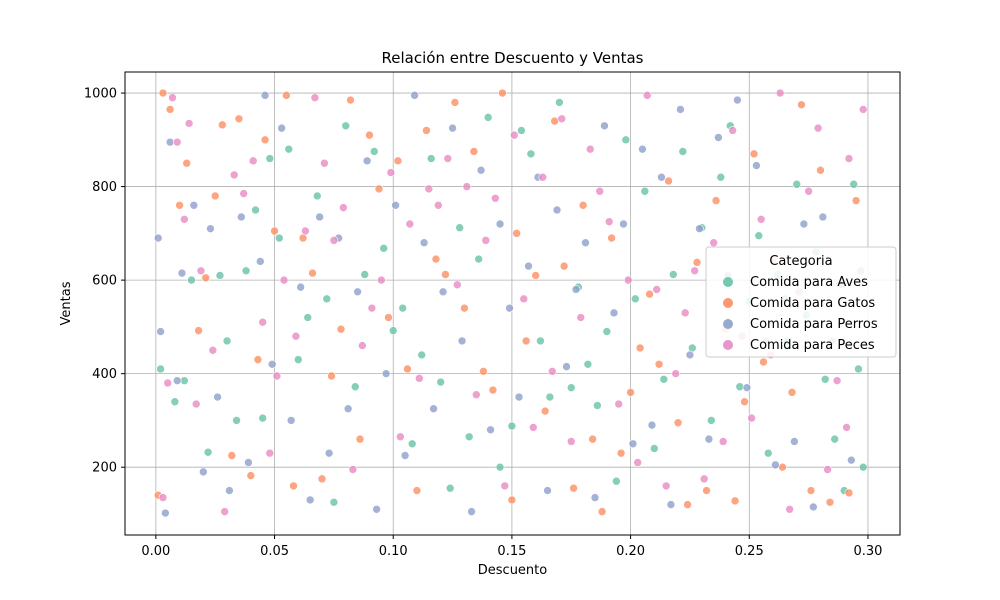 The width and height of the screenshot is (1000, 600). Describe the element at coordinates (100, 94) in the screenshot. I see `y-tick-label: 1000` at that location.